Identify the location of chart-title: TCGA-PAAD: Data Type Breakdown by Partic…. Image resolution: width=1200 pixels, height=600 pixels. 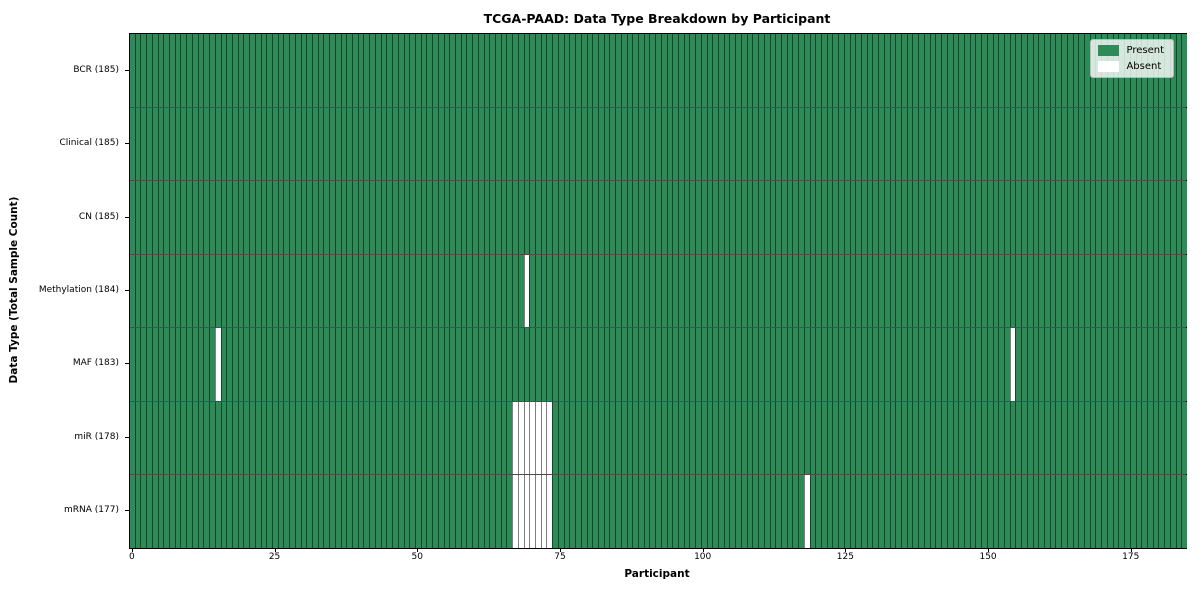
(657, 18).